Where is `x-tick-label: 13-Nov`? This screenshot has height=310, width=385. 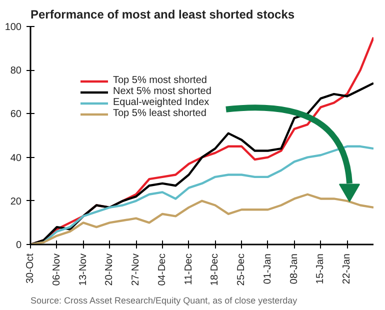 x-tick-label: 13-Nov is located at coordinates (83, 269).